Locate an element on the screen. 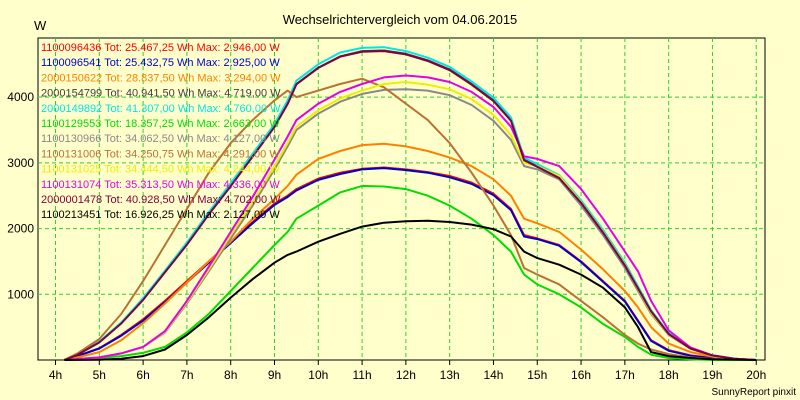 The height and width of the screenshot is (400, 800). y-tick-label: 1000 is located at coordinates (20, 294).